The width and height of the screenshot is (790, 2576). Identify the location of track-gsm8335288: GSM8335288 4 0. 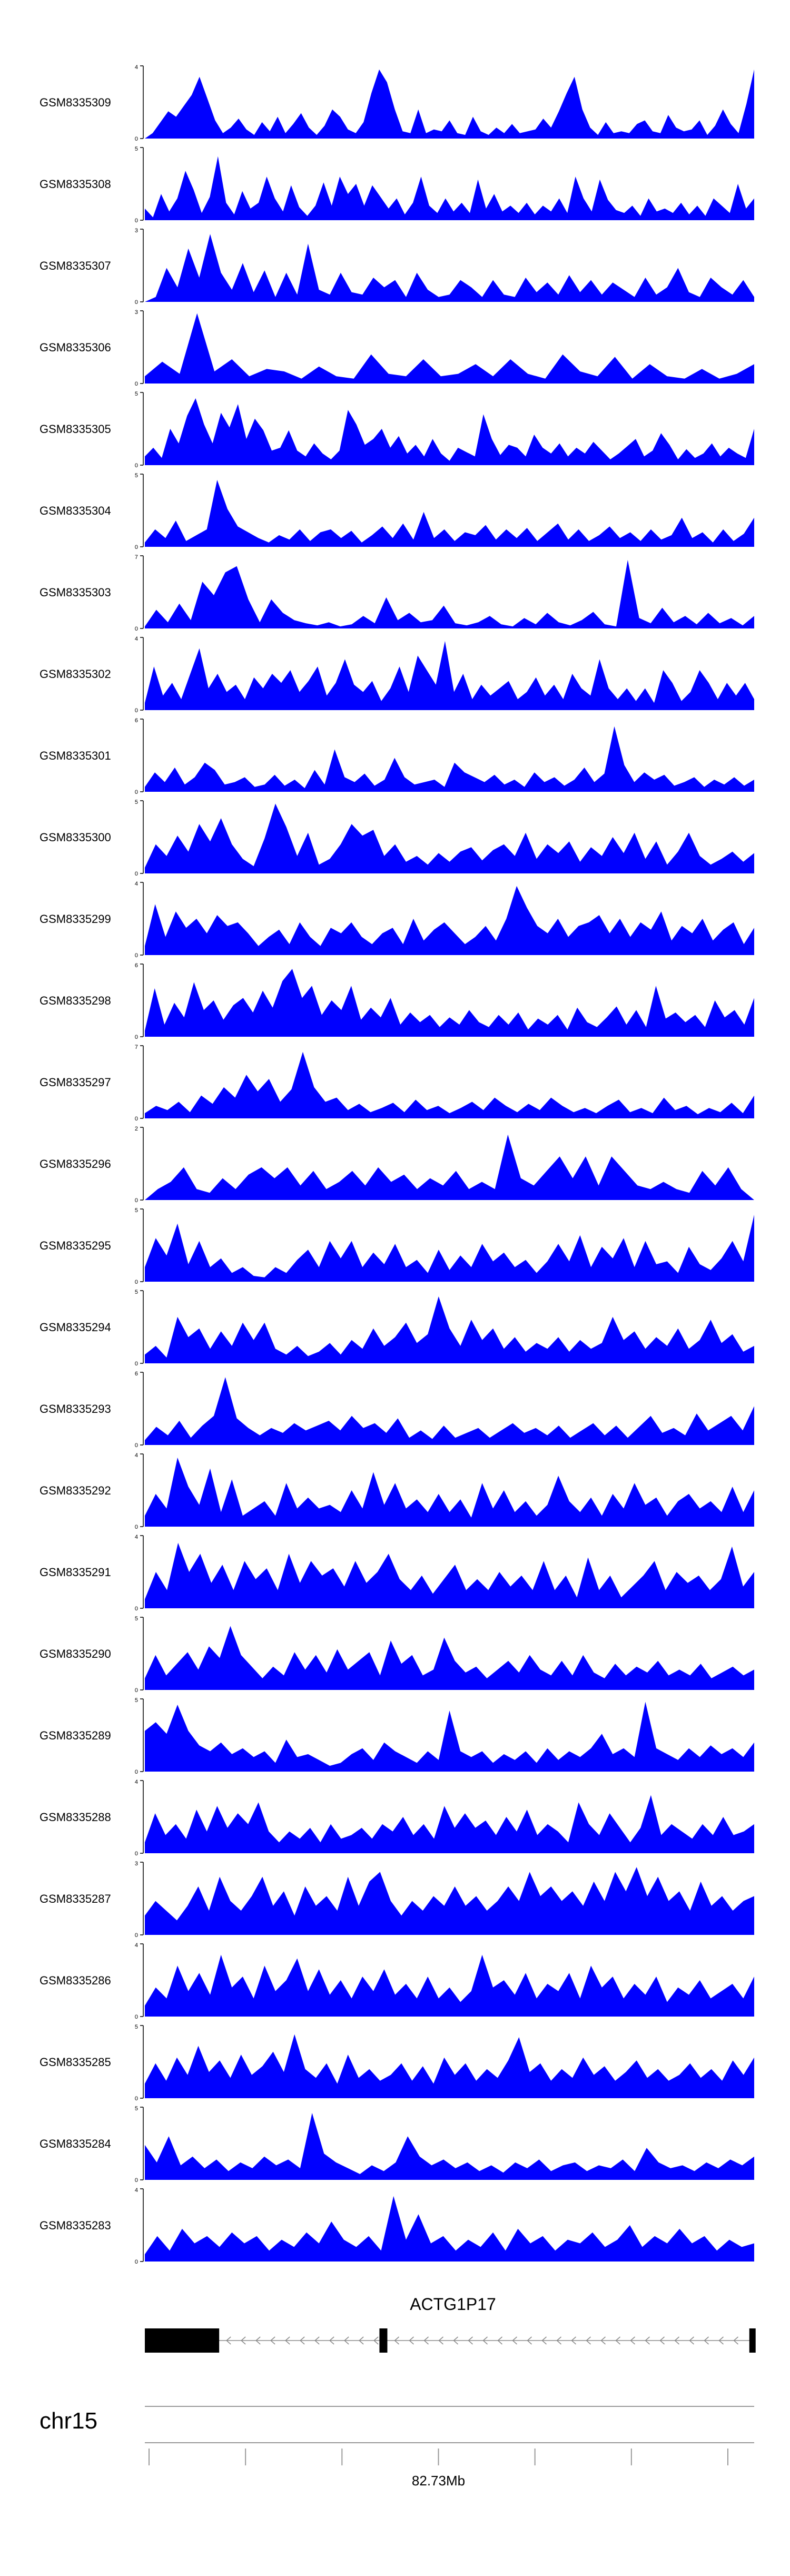
(396, 1818).